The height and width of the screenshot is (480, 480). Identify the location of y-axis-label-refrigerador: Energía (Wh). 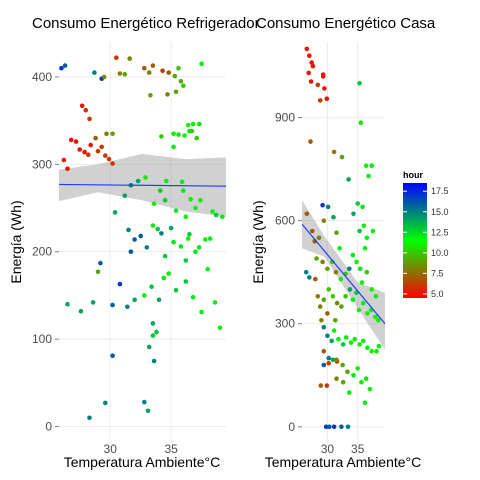
(16, 241).